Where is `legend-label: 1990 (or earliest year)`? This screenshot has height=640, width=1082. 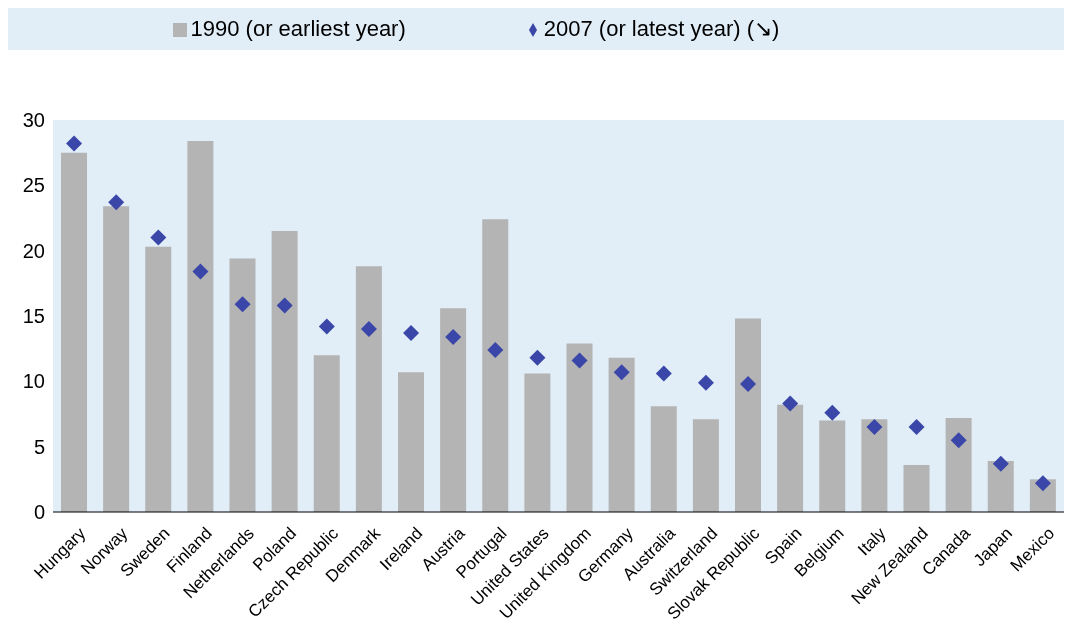 legend-label: 1990 (or earliest year) is located at coordinates (298, 28).